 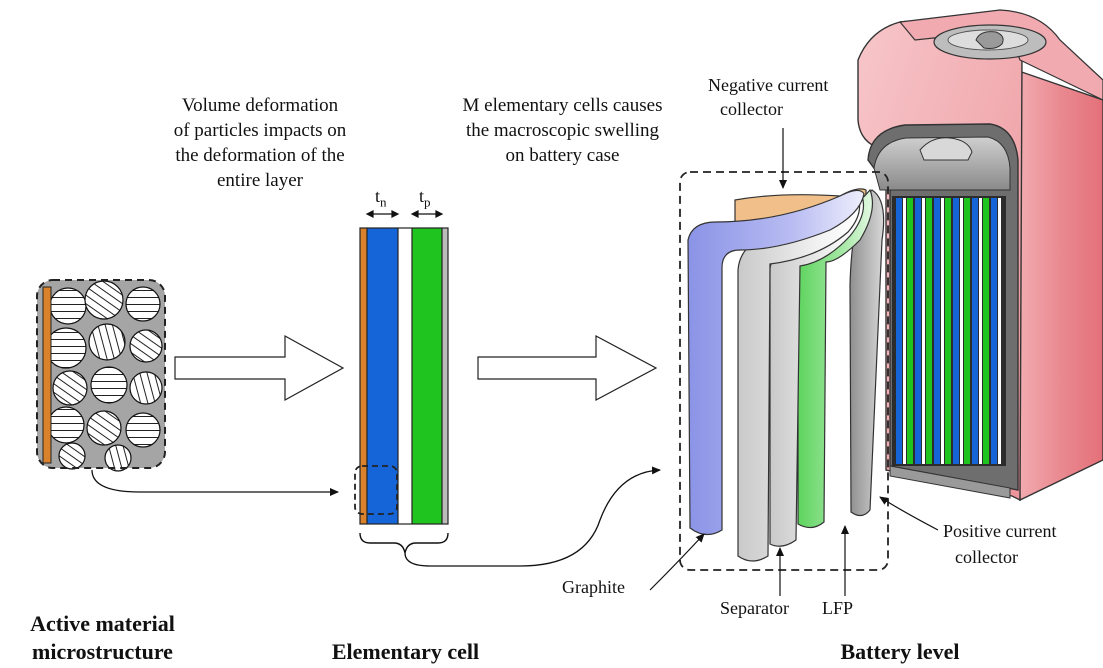 What do you see at coordinates (1000, 531) in the screenshot?
I see `positive-cc-label-line1: Positive current` at bounding box center [1000, 531].